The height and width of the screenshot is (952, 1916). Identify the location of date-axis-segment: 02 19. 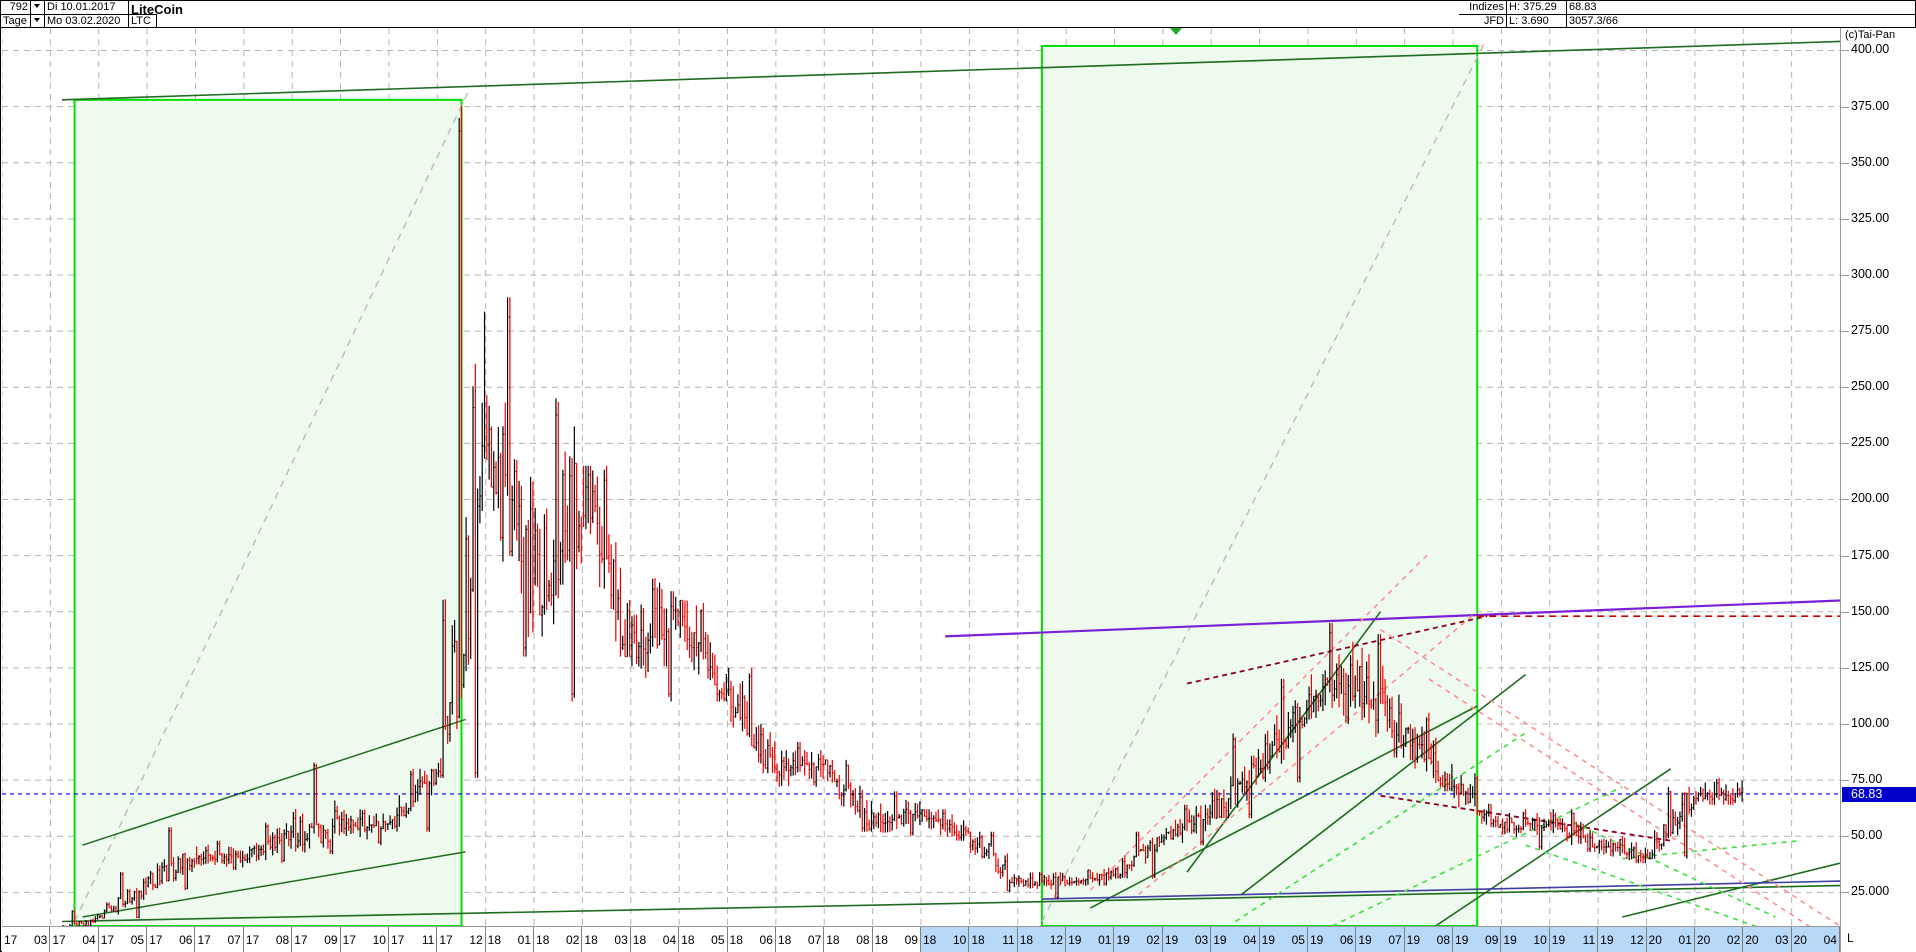
(1138, 939).